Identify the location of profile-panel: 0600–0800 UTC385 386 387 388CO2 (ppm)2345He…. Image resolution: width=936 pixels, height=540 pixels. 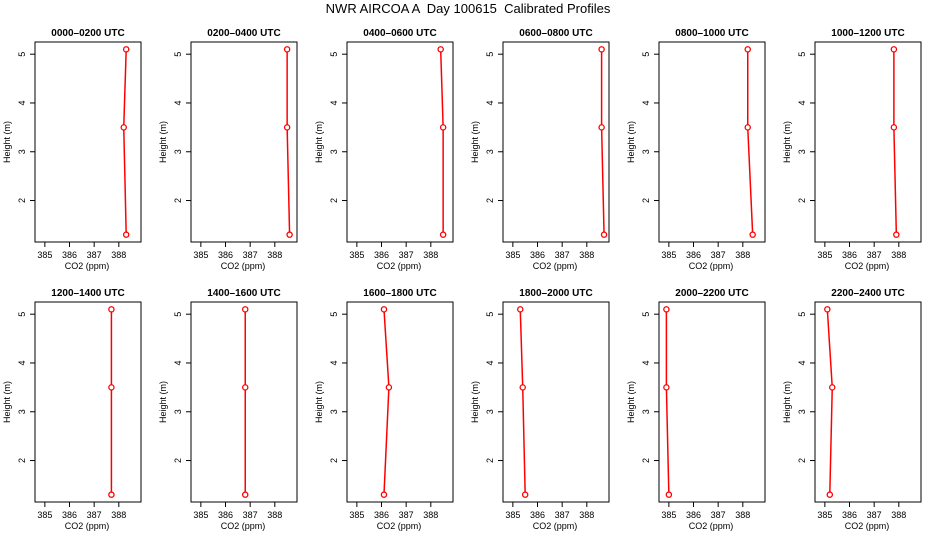
(539, 149).